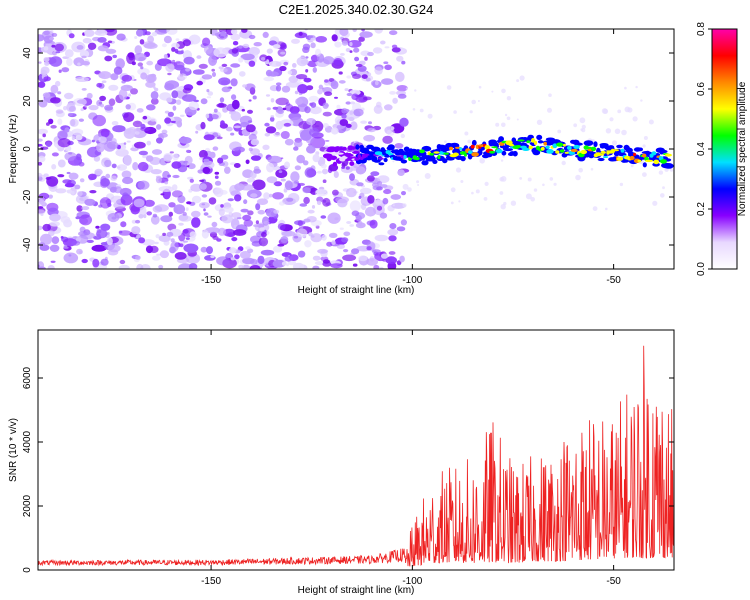 Image resolution: width=750 pixels, height=600 pixels. I want to click on x-tick-label: -150, so click(211, 581).